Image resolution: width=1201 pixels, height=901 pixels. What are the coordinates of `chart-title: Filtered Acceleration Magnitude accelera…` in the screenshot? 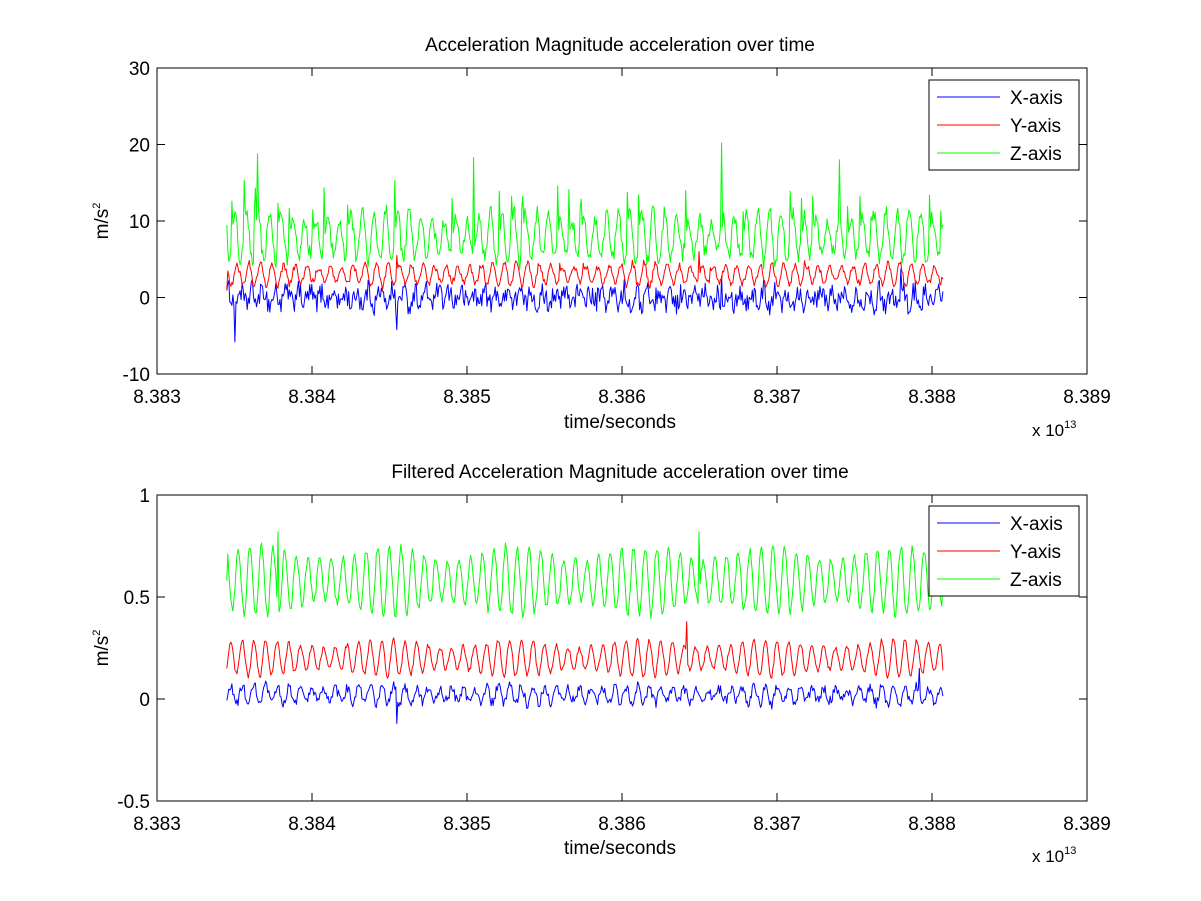 It's located at (619, 472).